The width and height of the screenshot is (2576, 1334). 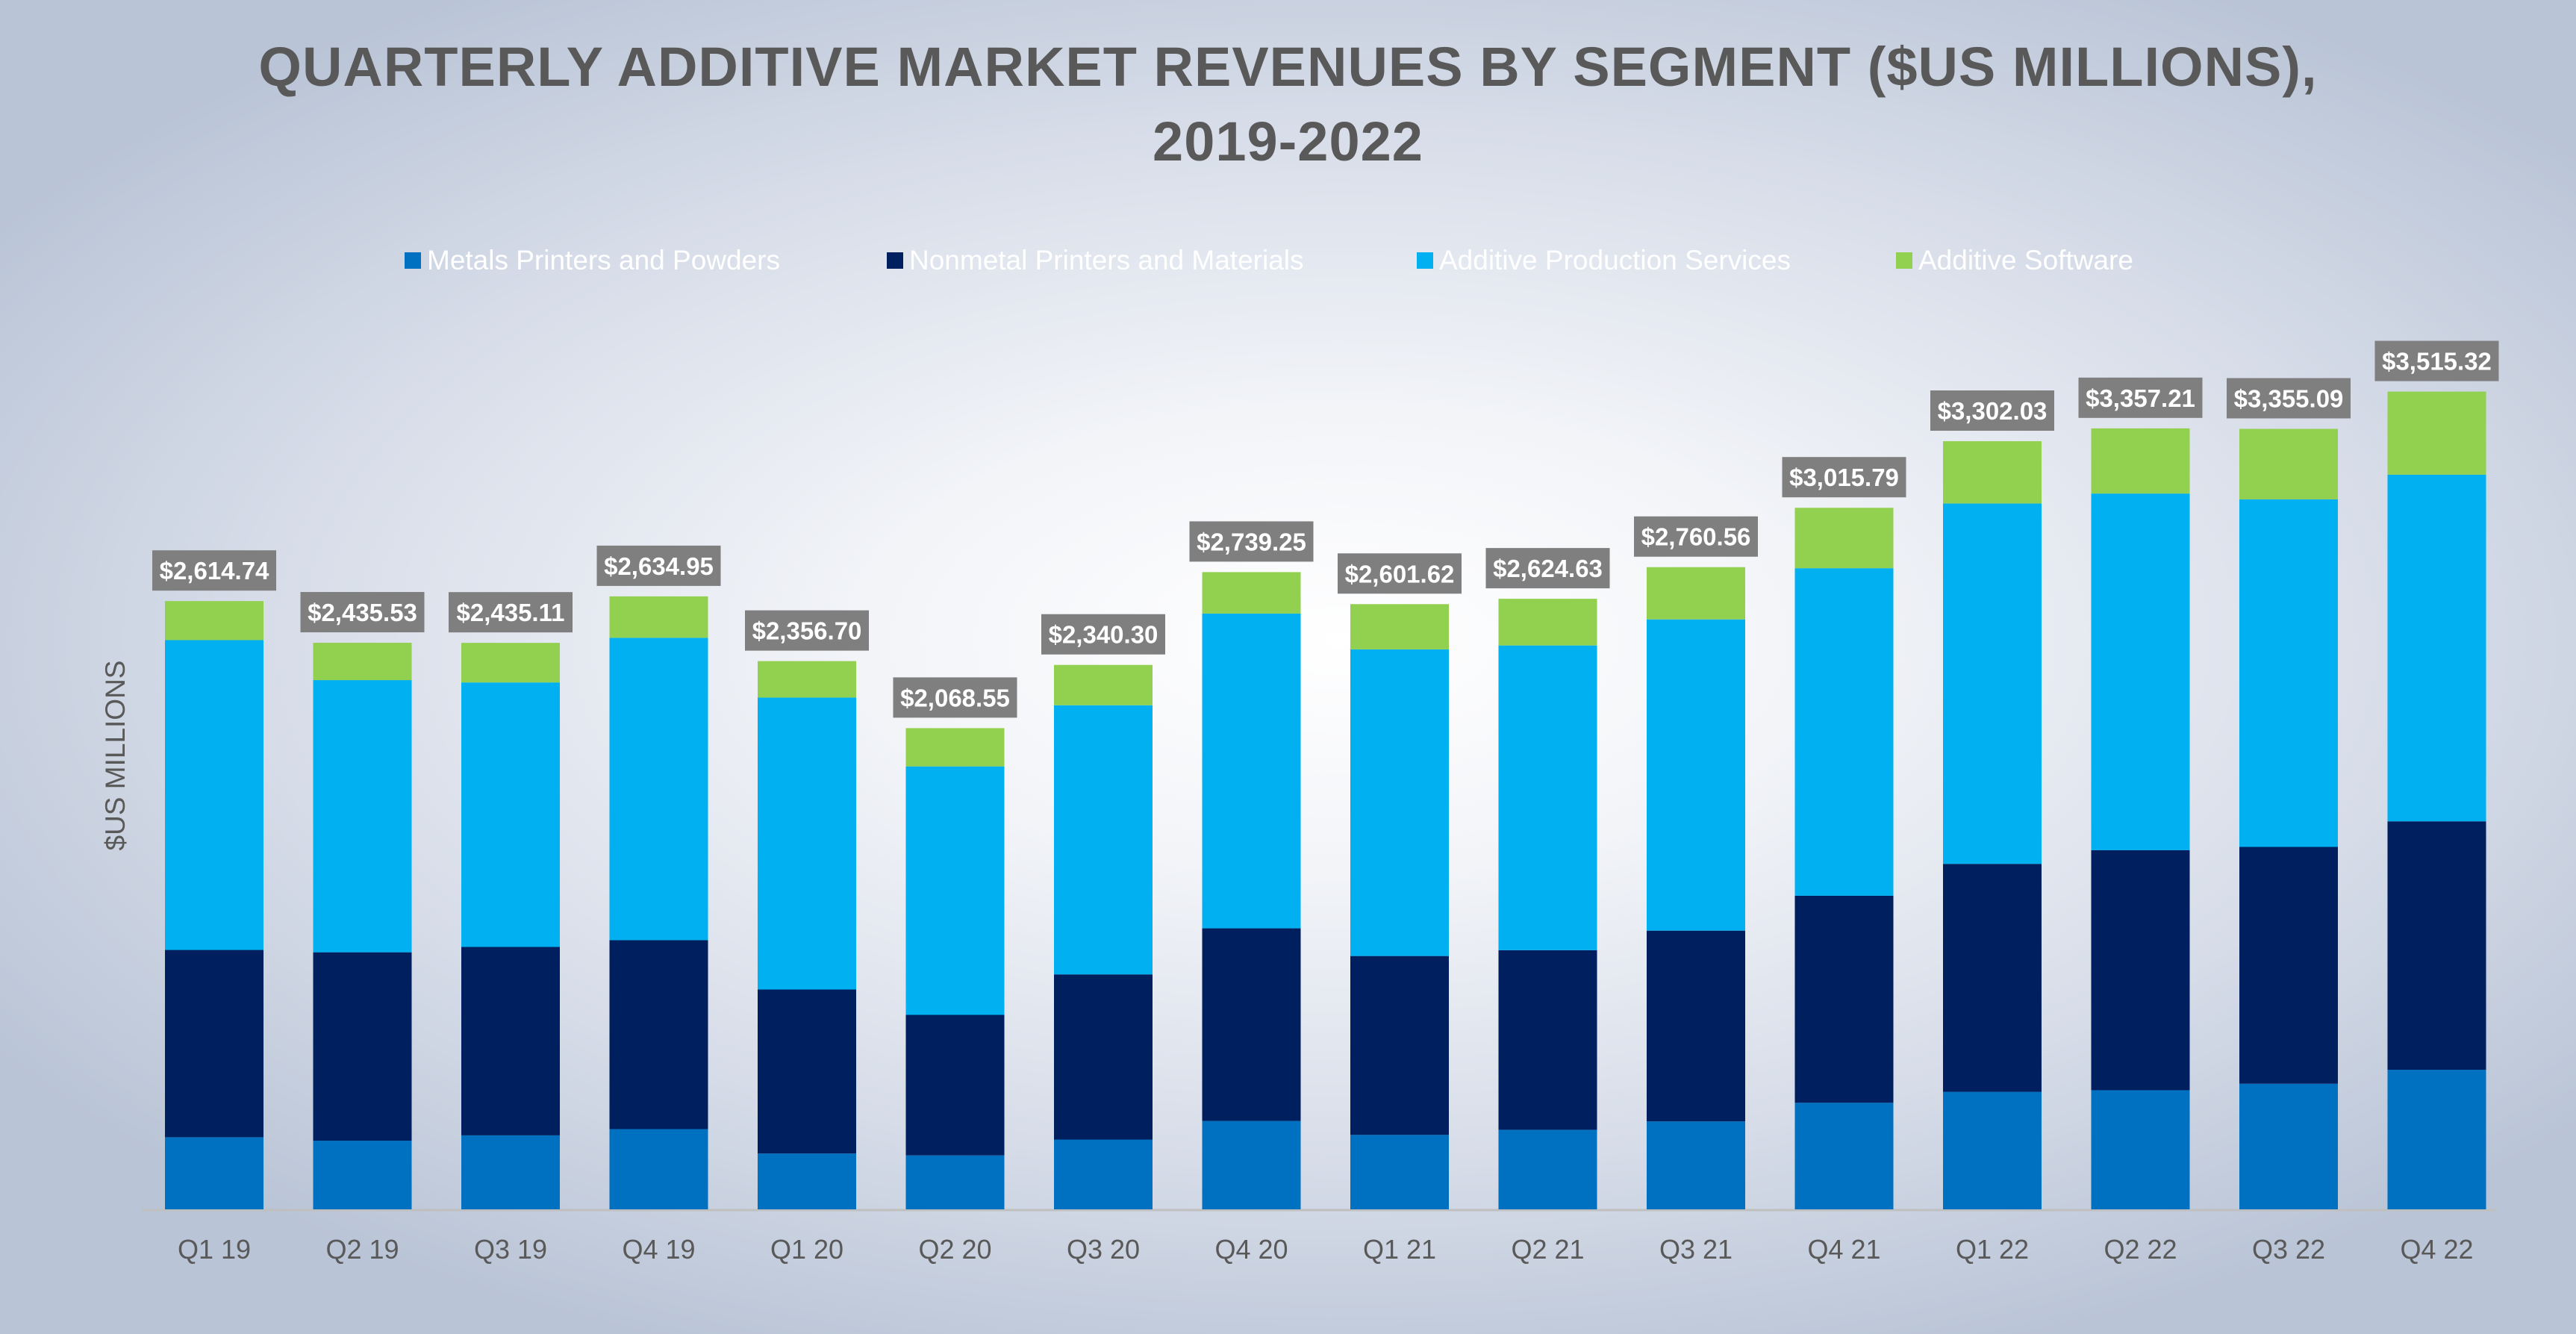 What do you see at coordinates (1696, 1249) in the screenshot?
I see `x-tick-label: Q3 21` at bounding box center [1696, 1249].